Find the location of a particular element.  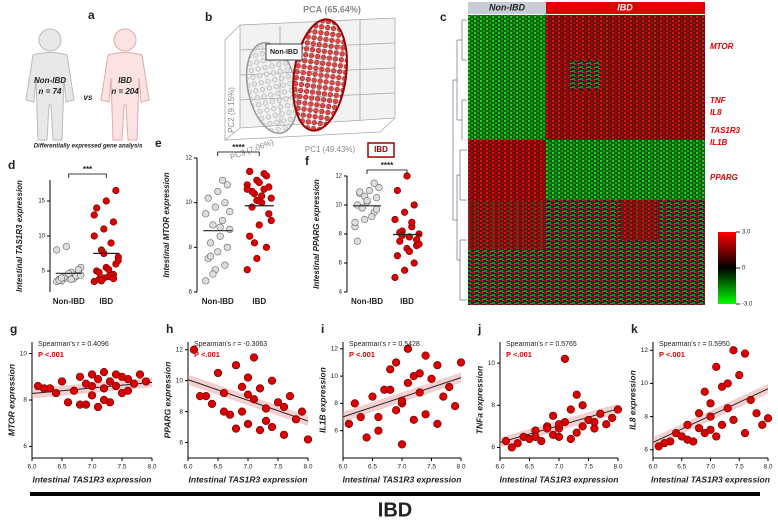

y-tick-label: 12 is located at coordinates (180, 349).